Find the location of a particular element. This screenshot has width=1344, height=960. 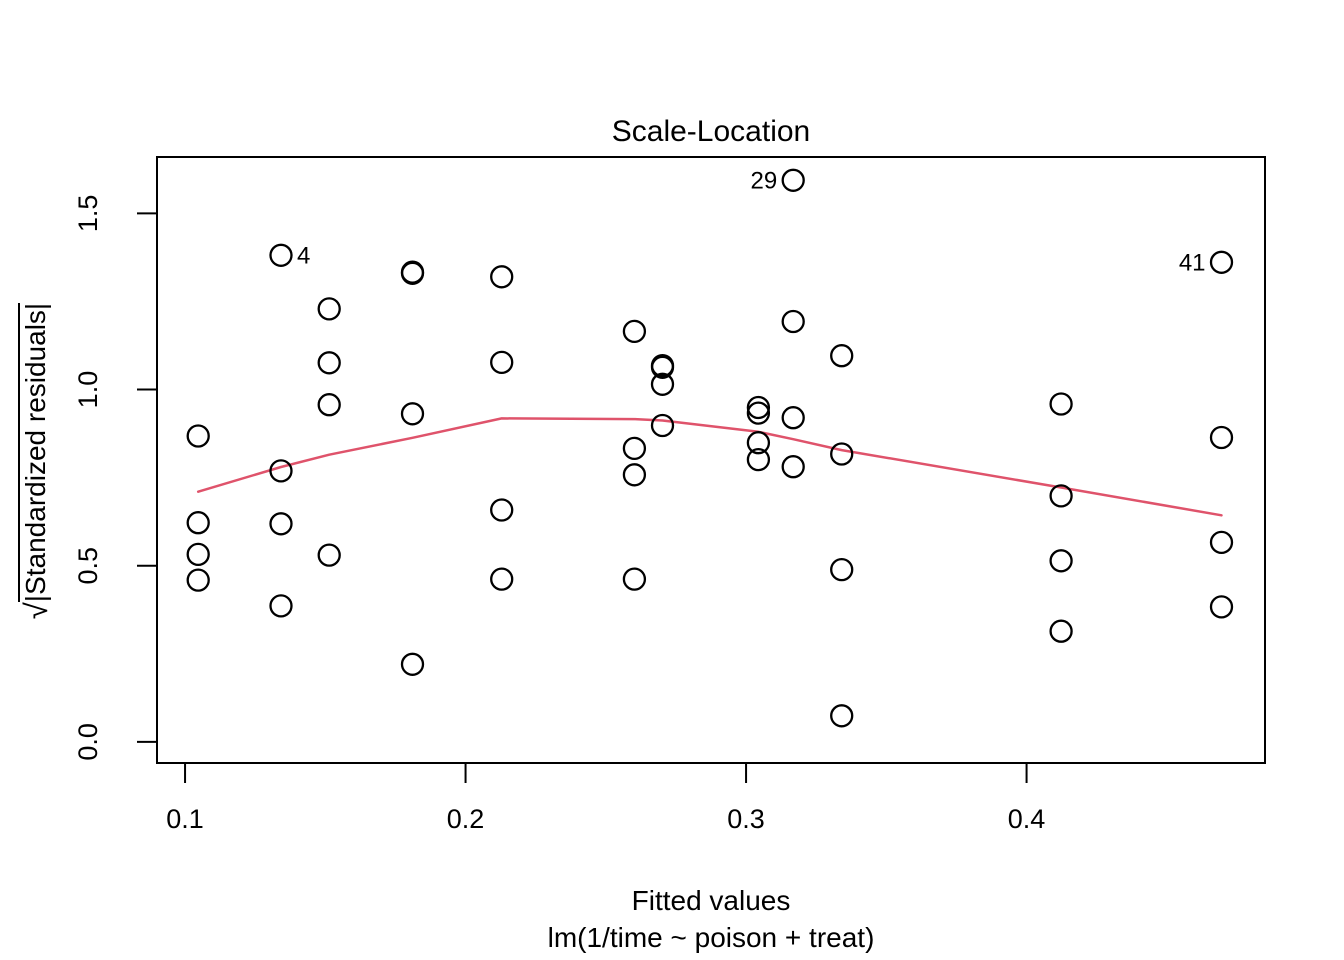

x-tick-label: 0.1 is located at coordinates (185, 819).